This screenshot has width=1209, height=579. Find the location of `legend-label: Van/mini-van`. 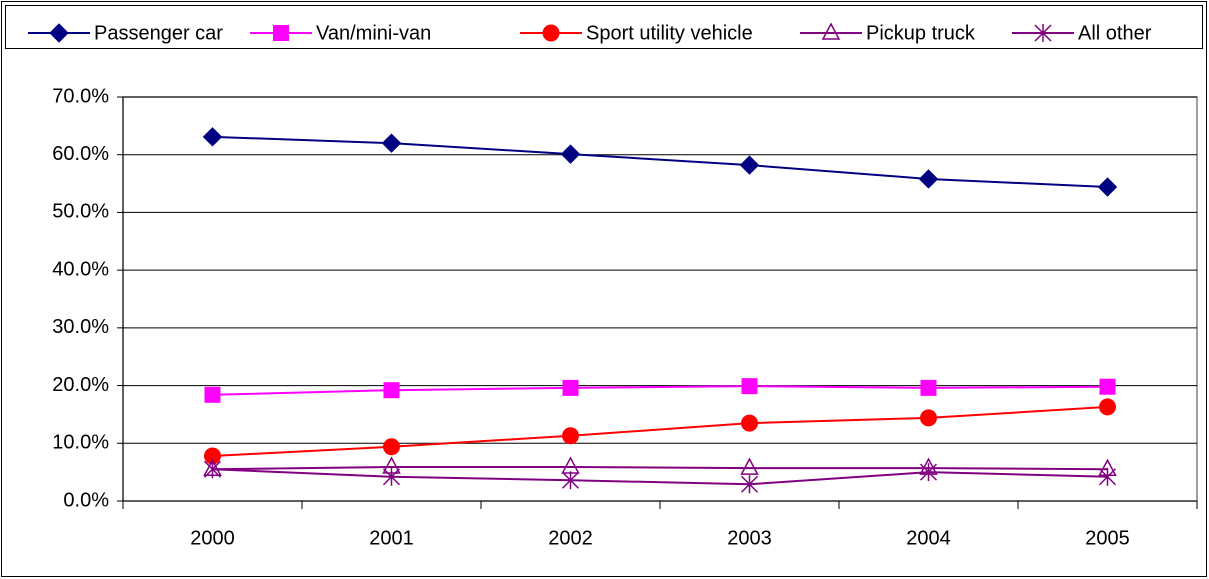

legend-label: Van/mini-van is located at coordinates (373, 33).